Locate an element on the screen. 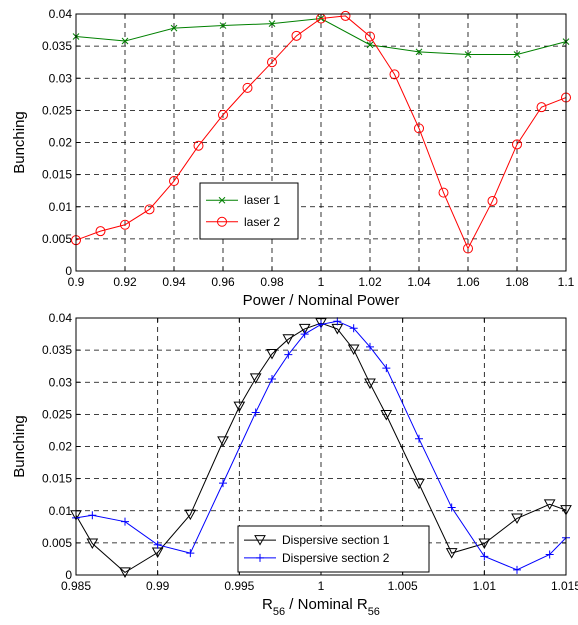 The image size is (578, 625). x-tick-label: 1.015 is located at coordinates (564, 586).